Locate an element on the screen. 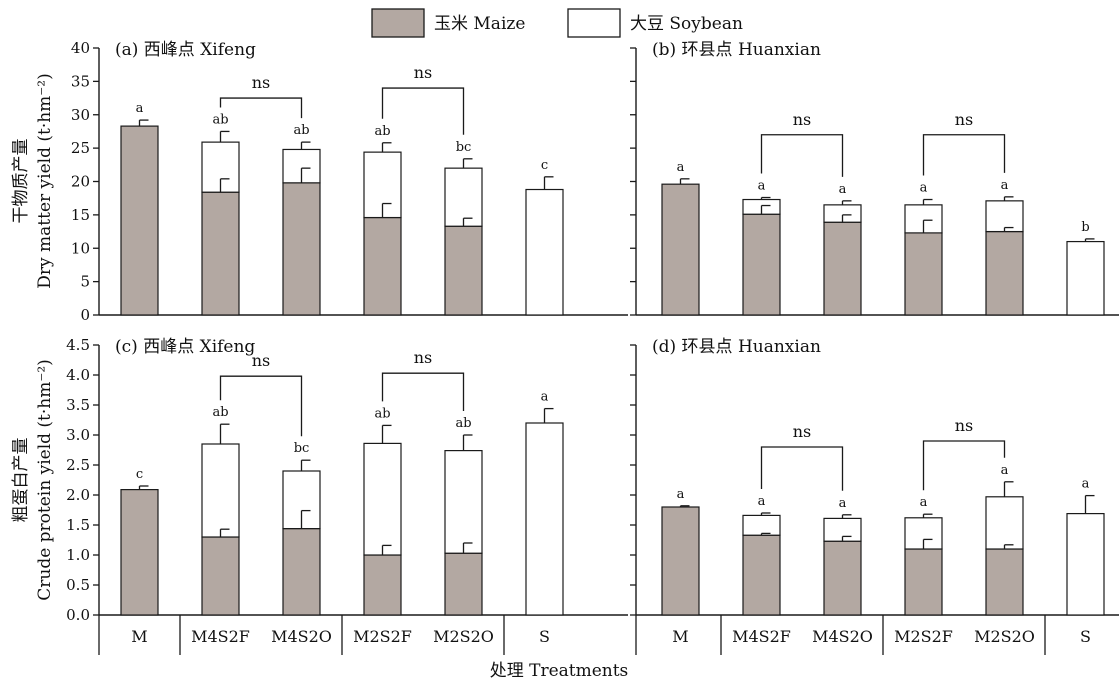  panel-title-d: (d) 环县点 Huanxian is located at coordinates (736, 347).